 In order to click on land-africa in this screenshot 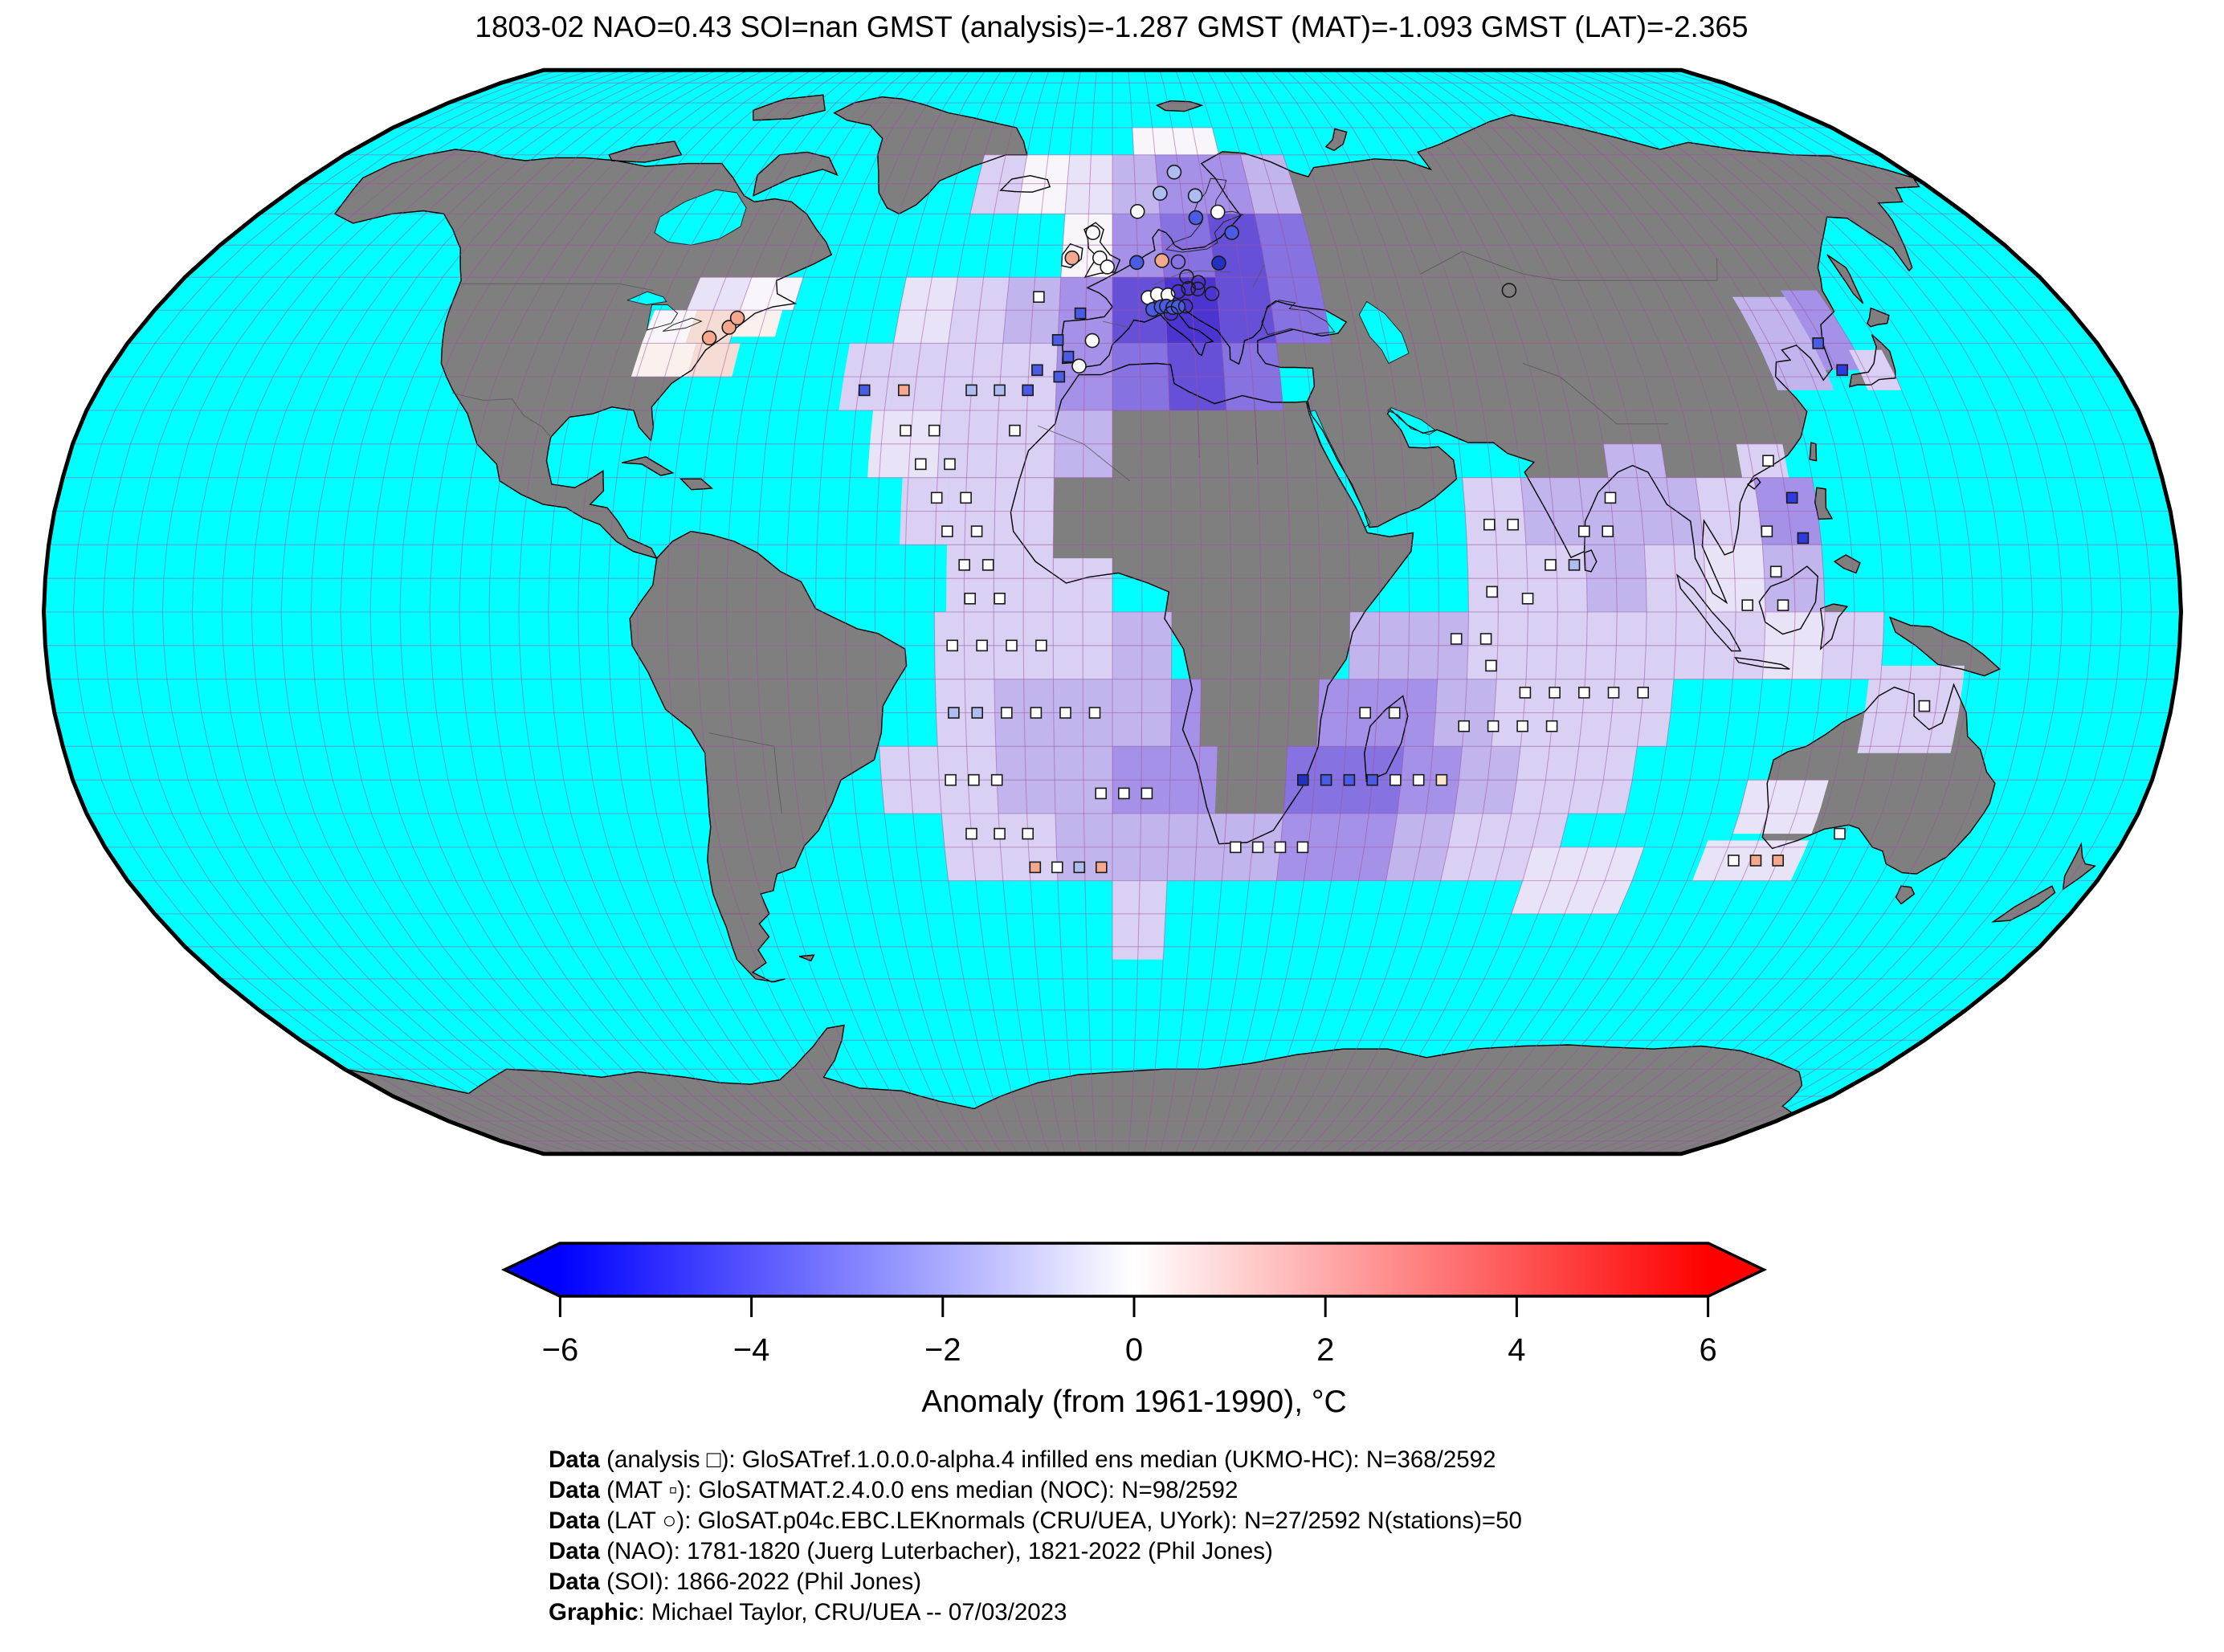, I will do `click(1212, 603)`.